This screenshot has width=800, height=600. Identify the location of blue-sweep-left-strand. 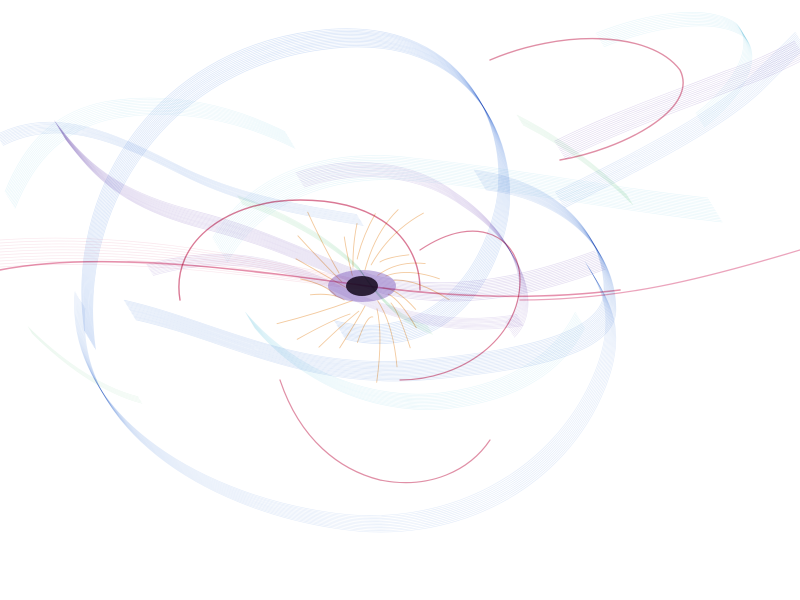
(182, 178).